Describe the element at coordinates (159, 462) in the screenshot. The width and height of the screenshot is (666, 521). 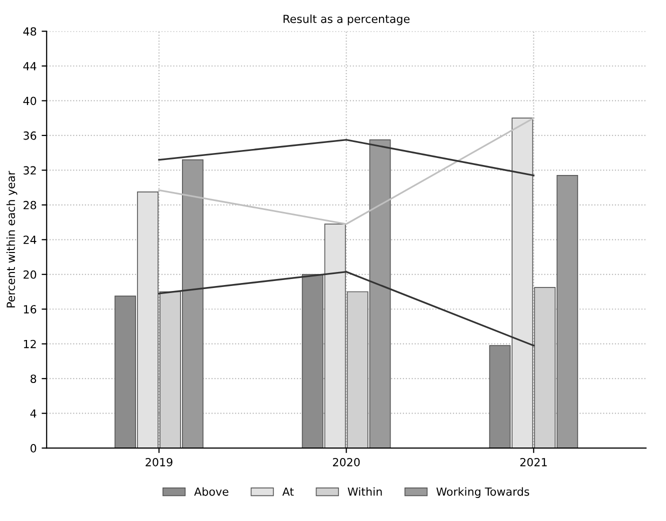
I see `x-tick-label: 2019` at that location.